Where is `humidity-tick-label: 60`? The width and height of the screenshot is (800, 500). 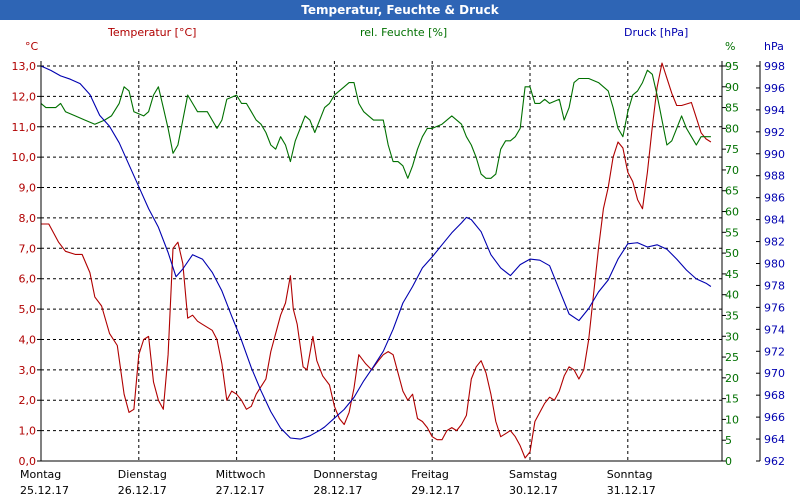 humidity-tick-label: 60 is located at coordinates (732, 212).